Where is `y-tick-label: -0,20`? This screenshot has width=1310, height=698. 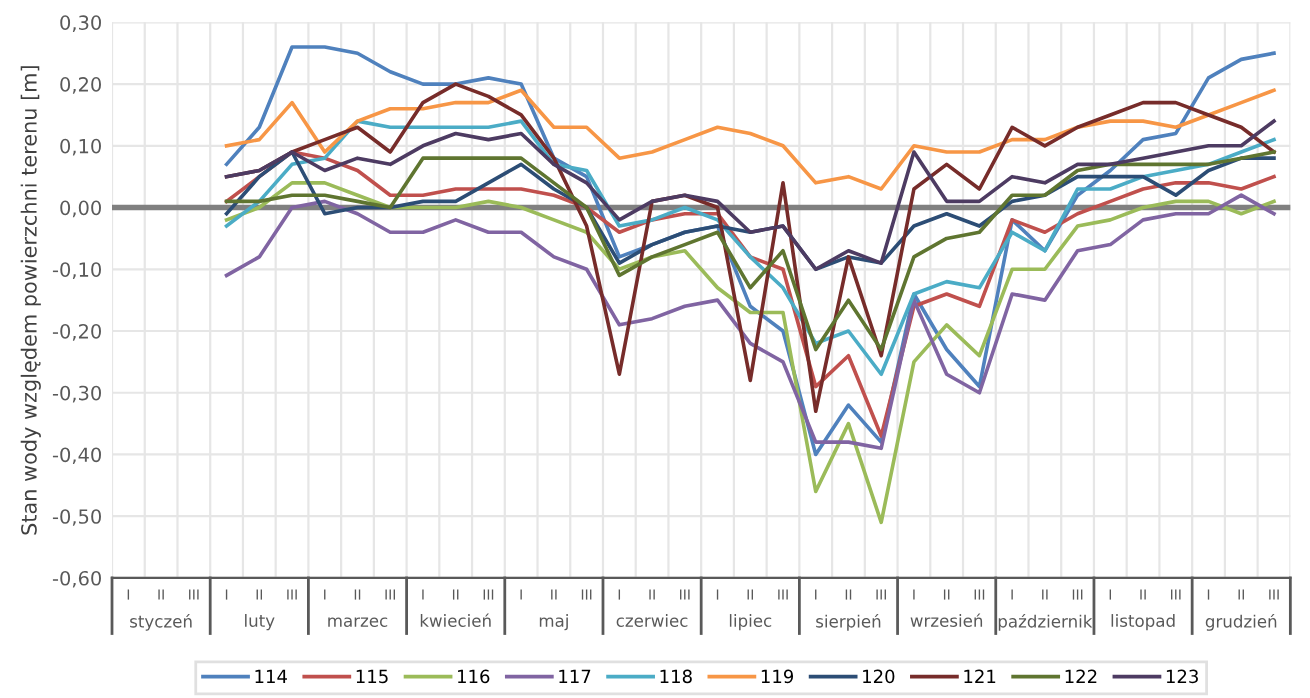
y-tick-label: -0,20 is located at coordinates (76, 332).